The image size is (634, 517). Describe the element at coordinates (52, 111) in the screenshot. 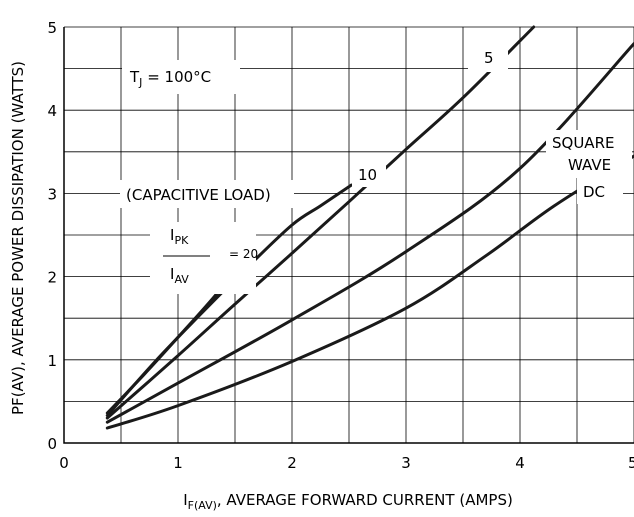

I see `y-tick-label: 4` at that location.